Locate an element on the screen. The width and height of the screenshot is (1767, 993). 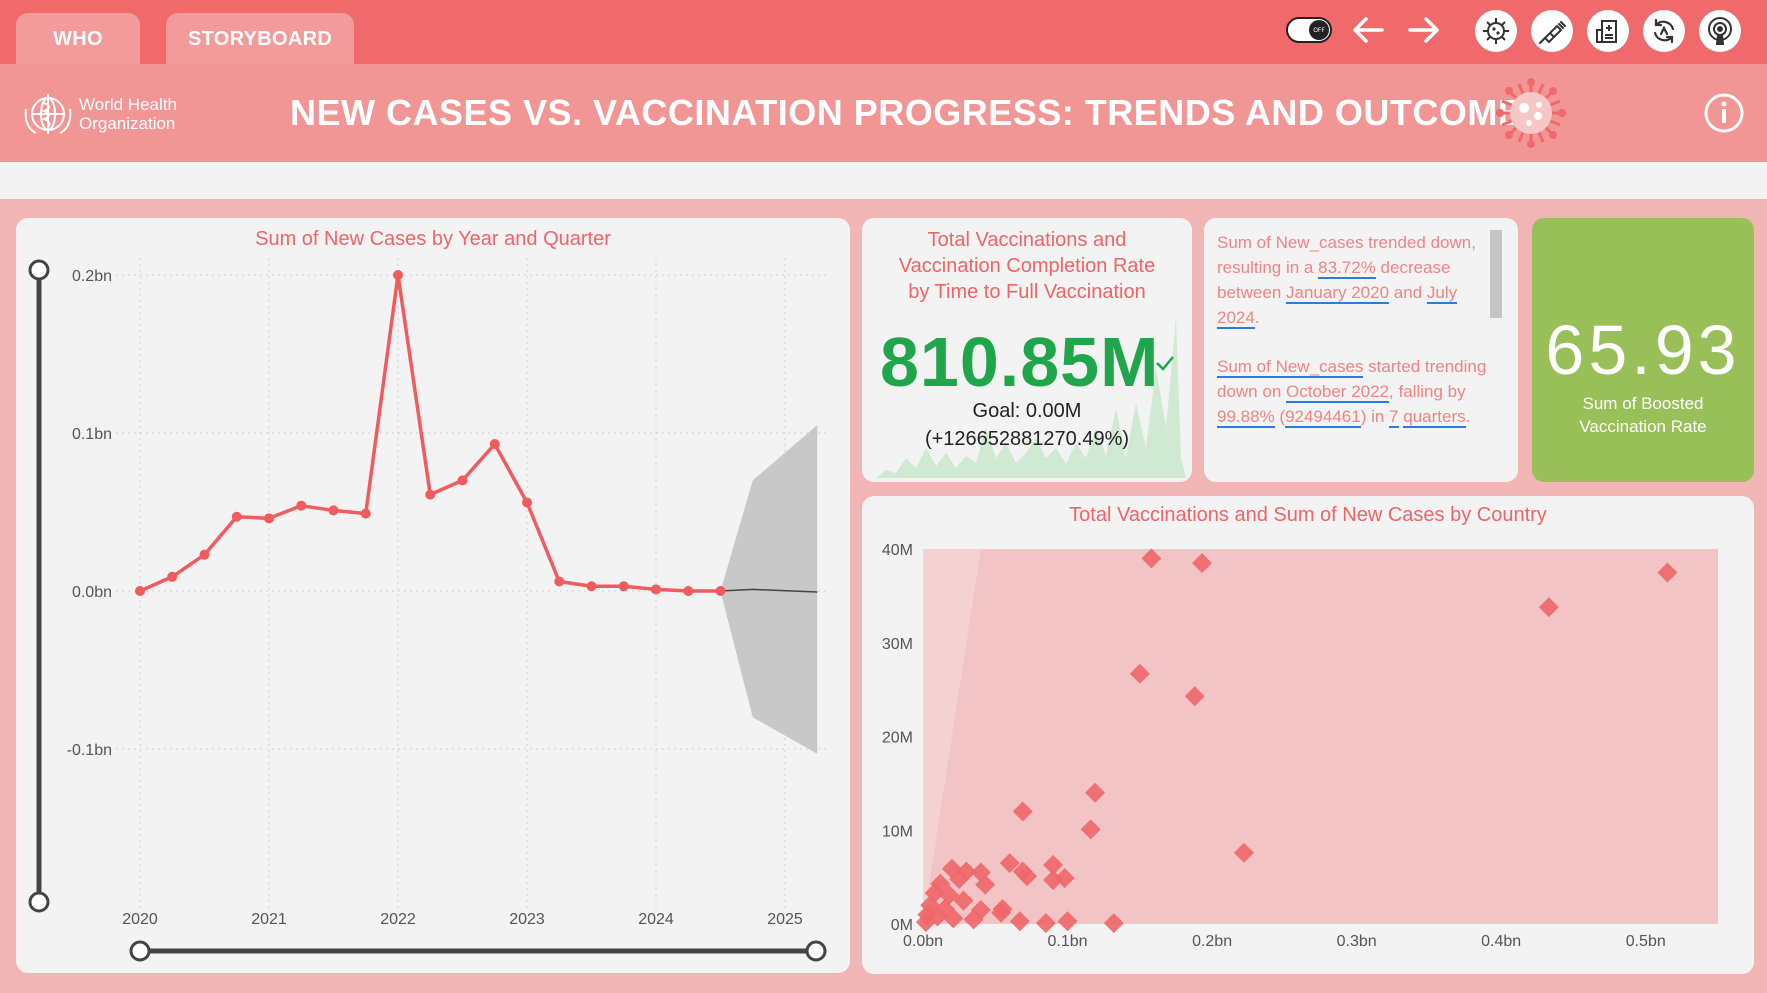
narrative-highlight: 99.88% is located at coordinates (1246, 417).